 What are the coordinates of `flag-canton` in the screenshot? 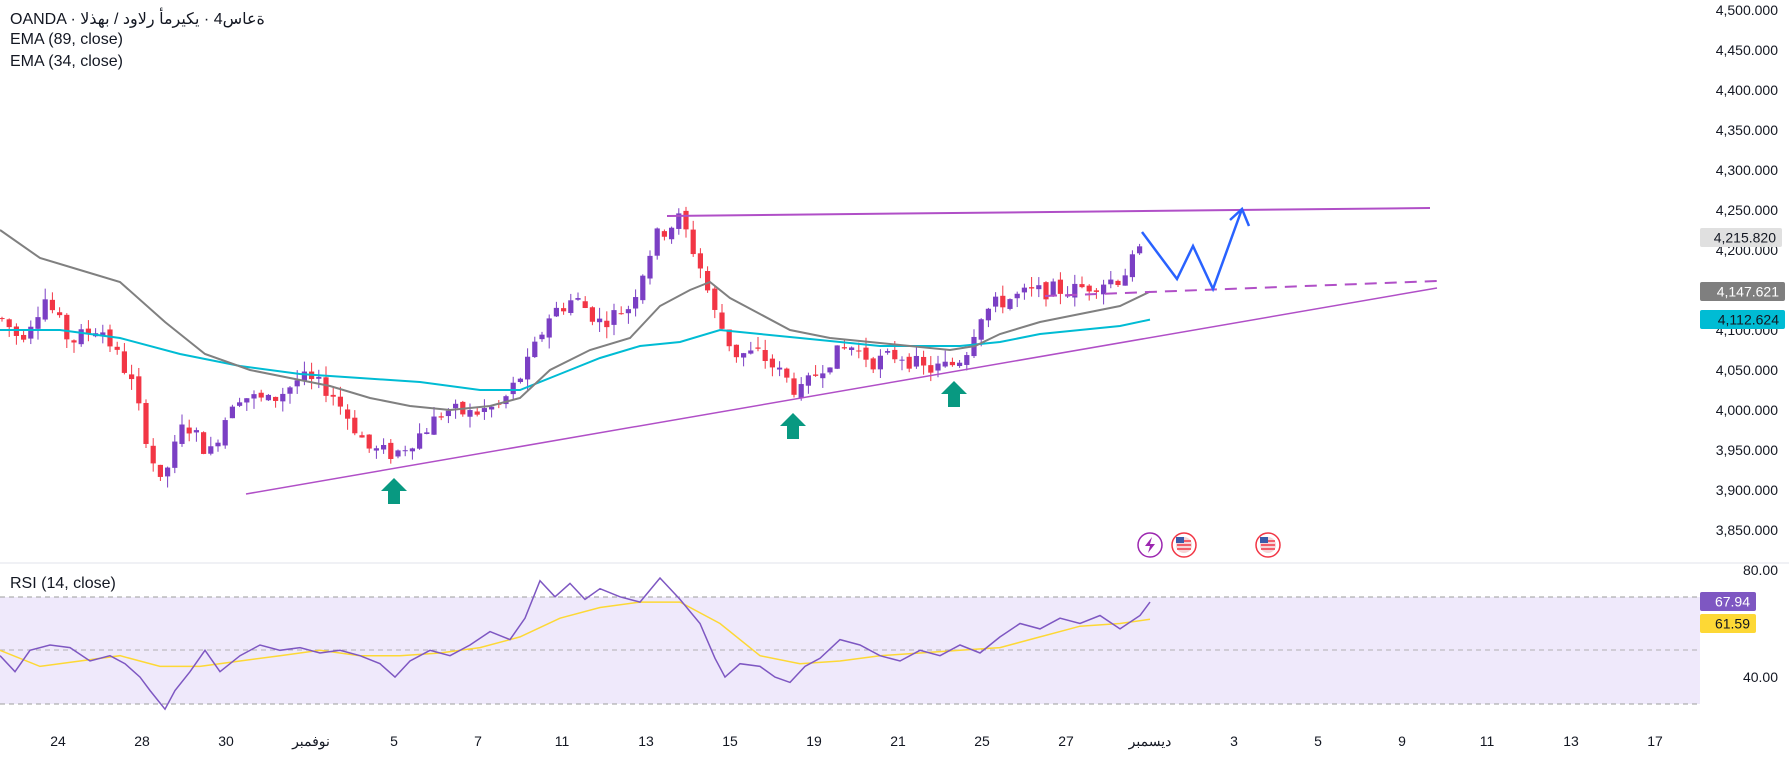 It's located at (1180, 540).